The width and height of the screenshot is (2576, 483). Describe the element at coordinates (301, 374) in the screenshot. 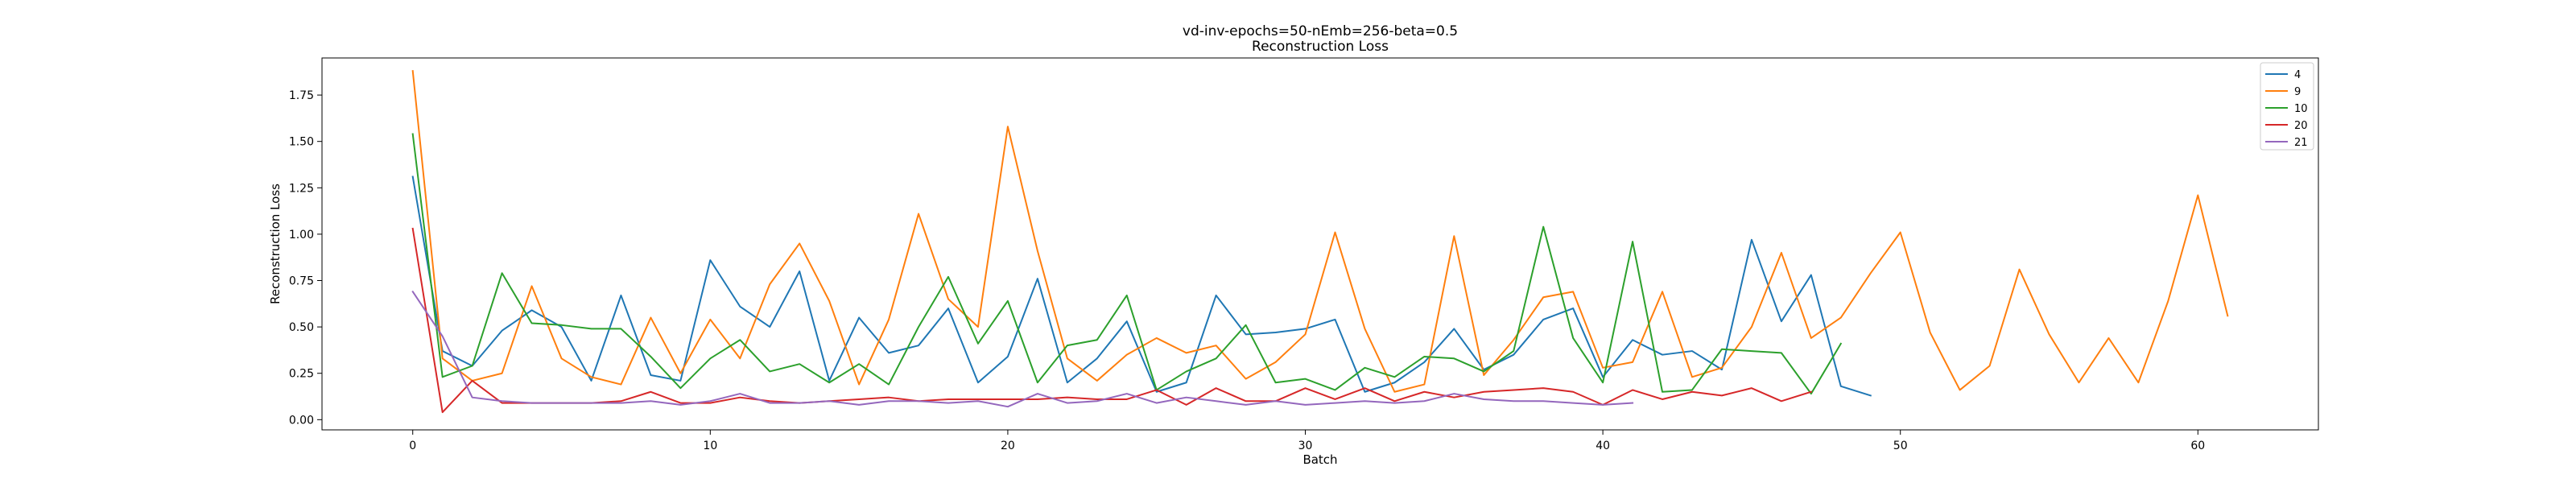

I see `y-tick-label: 0.25` at that location.